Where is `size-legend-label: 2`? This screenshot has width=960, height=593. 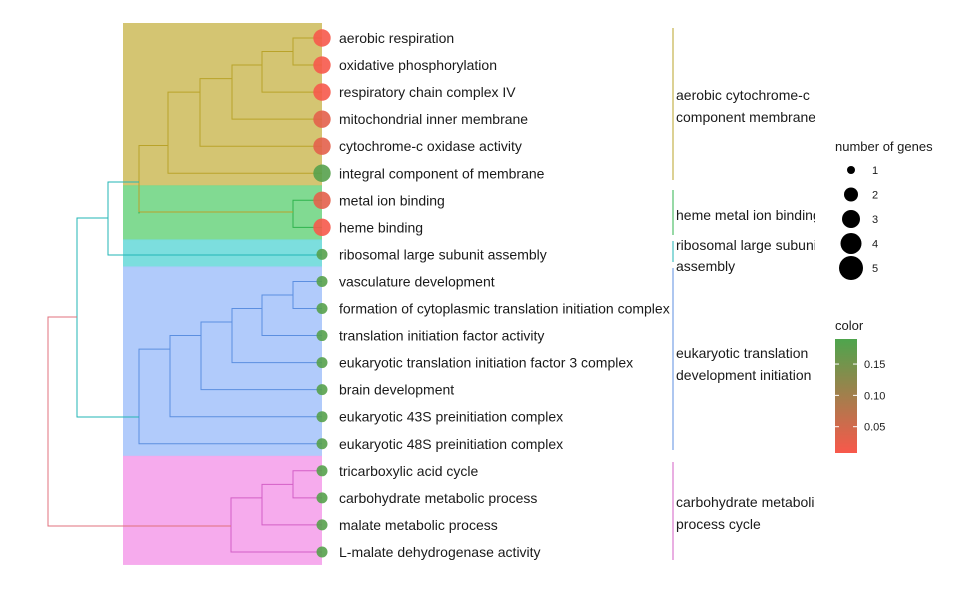
size-legend-label: 2 is located at coordinates (875, 196).